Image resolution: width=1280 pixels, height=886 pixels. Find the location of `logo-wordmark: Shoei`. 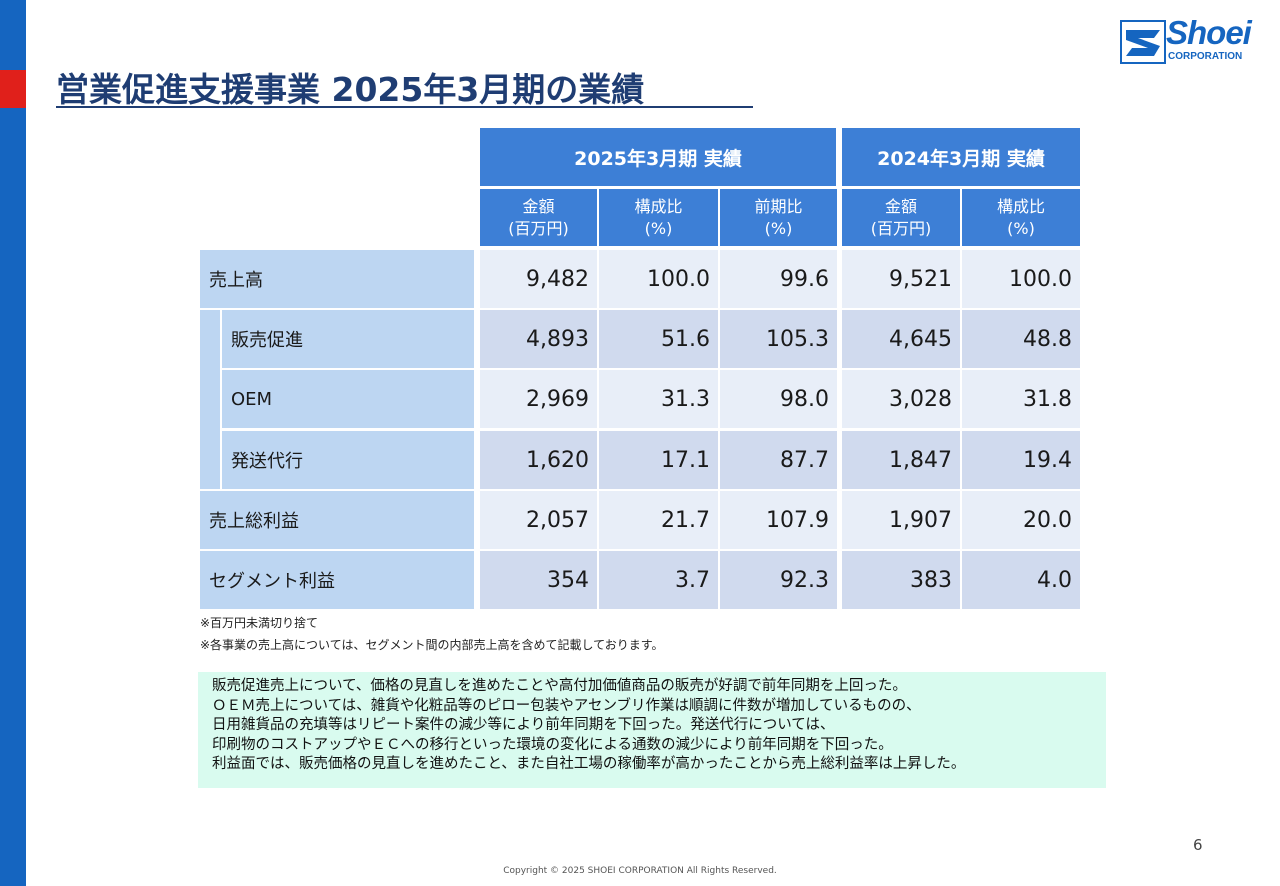

logo-wordmark: Shoei is located at coordinates (1209, 32).